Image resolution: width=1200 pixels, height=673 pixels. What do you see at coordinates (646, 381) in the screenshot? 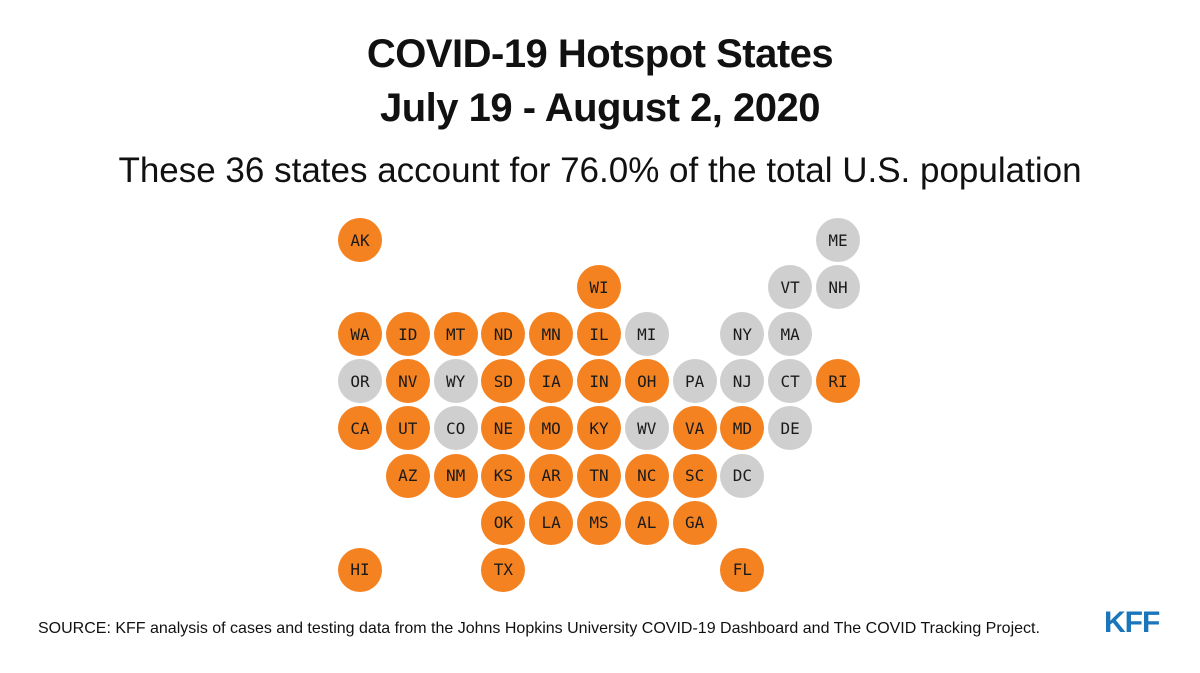
I see `state-tile-oh: OH` at bounding box center [646, 381].